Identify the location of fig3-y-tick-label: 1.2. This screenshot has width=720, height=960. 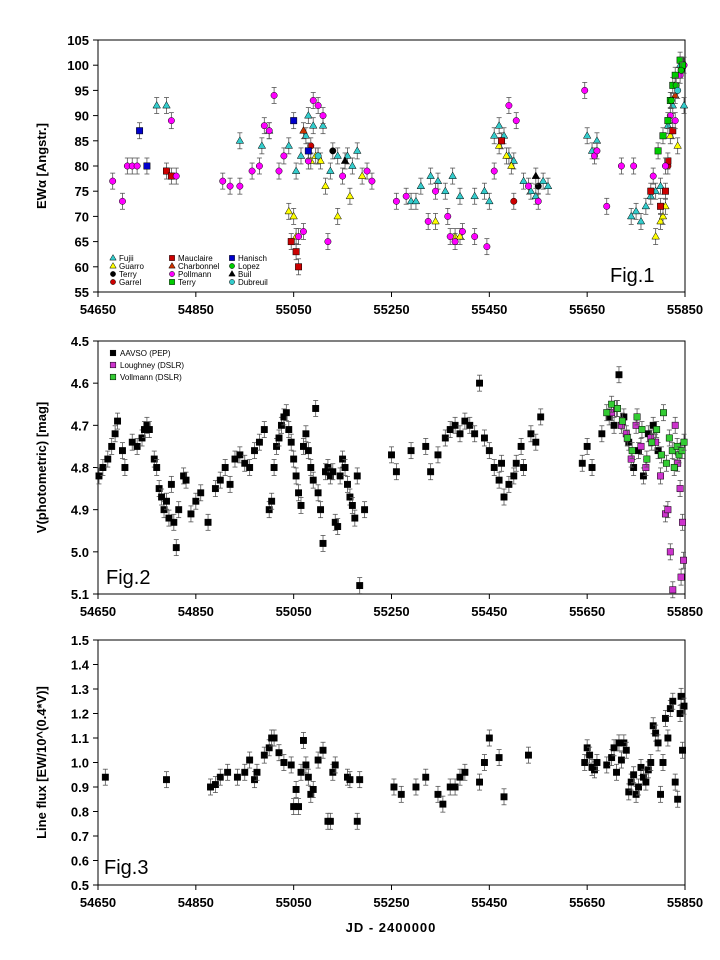
(80, 714).